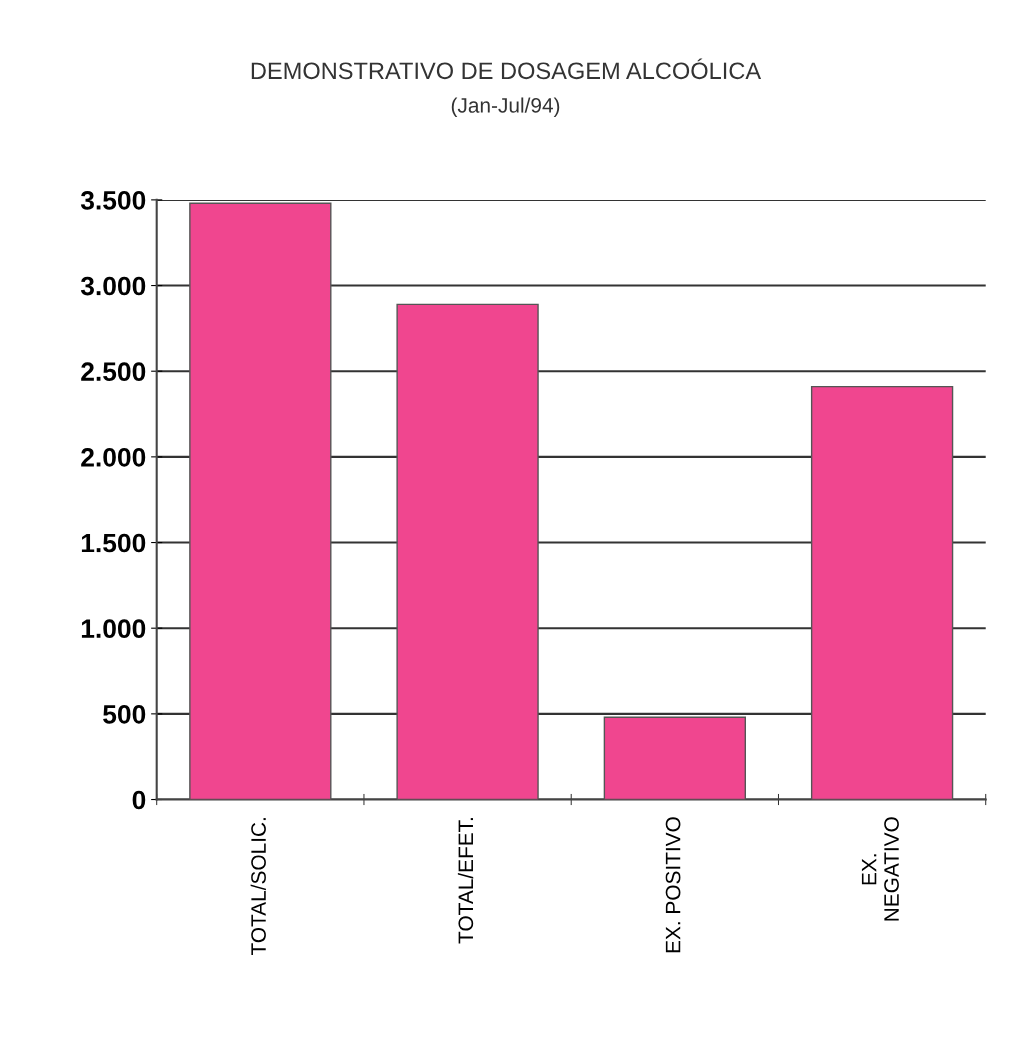 This screenshot has width=1011, height=1052. What do you see at coordinates (258, 887) in the screenshot?
I see `x-tick-label: TOTAL/SOLIC.` at bounding box center [258, 887].